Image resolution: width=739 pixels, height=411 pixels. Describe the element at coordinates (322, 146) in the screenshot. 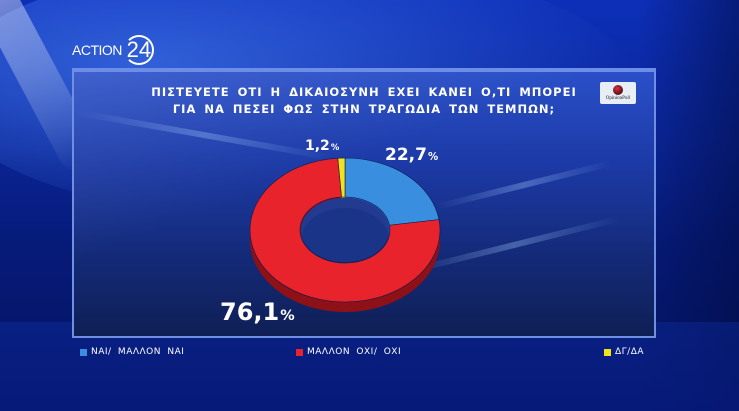

I see `label-dont-know: 1,2%` at that location.